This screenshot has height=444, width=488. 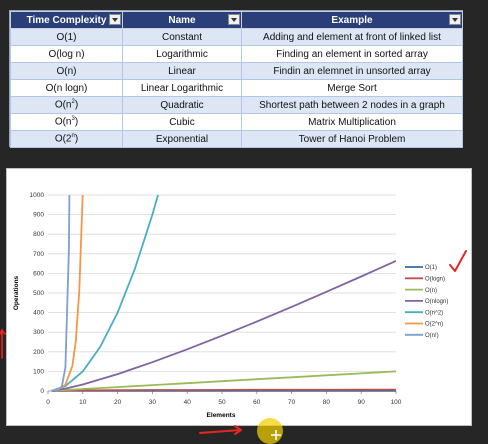 What do you see at coordinates (292, 402) in the screenshot?
I see `x-tick-label: 70` at bounding box center [292, 402].